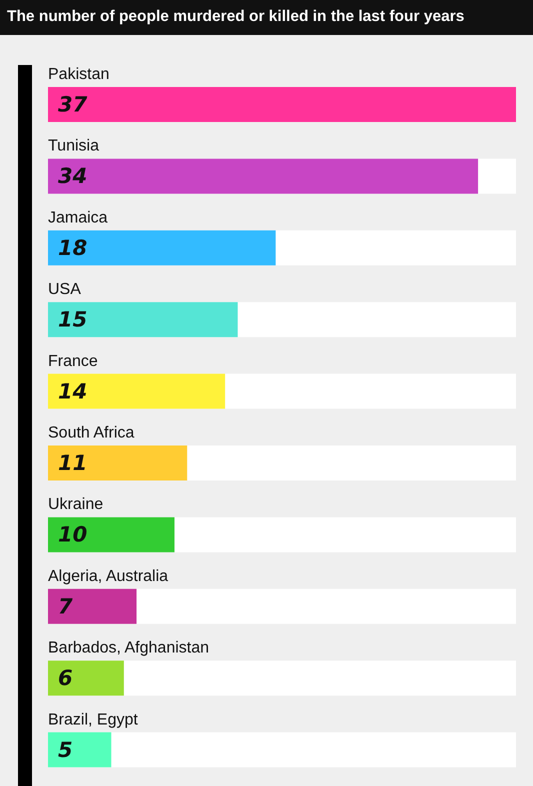 This screenshot has height=786, width=533. I want to click on y-tick-label: USA, so click(65, 289).